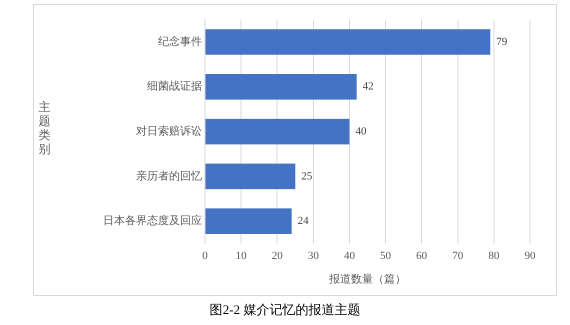 This screenshot has height=325, width=570. Describe the element at coordinates (169, 175) in the screenshot. I see `y-tick-label: 亲历者的回忆` at that location.